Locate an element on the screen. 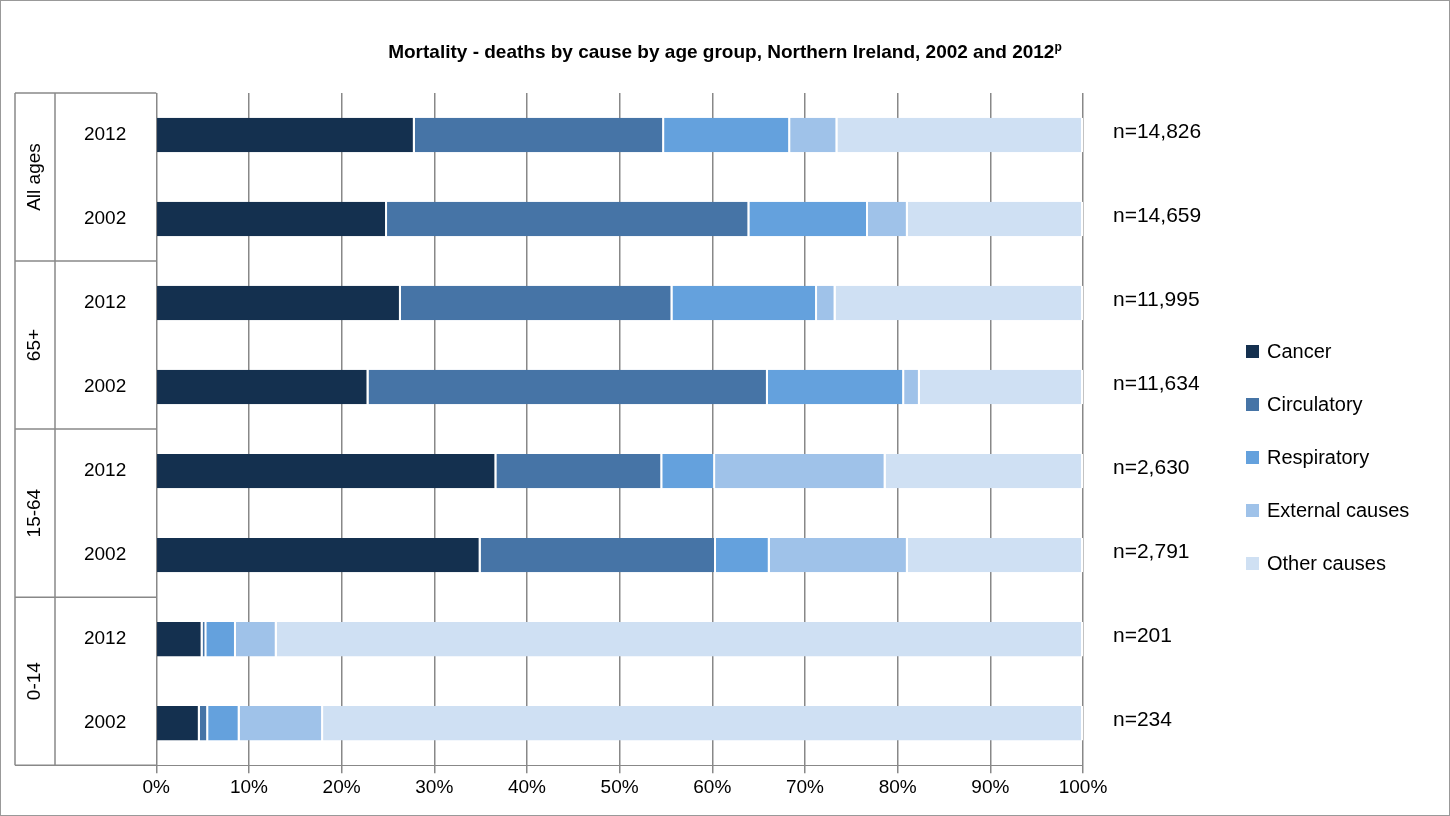  legend-label: Other causes is located at coordinates (1326, 563).